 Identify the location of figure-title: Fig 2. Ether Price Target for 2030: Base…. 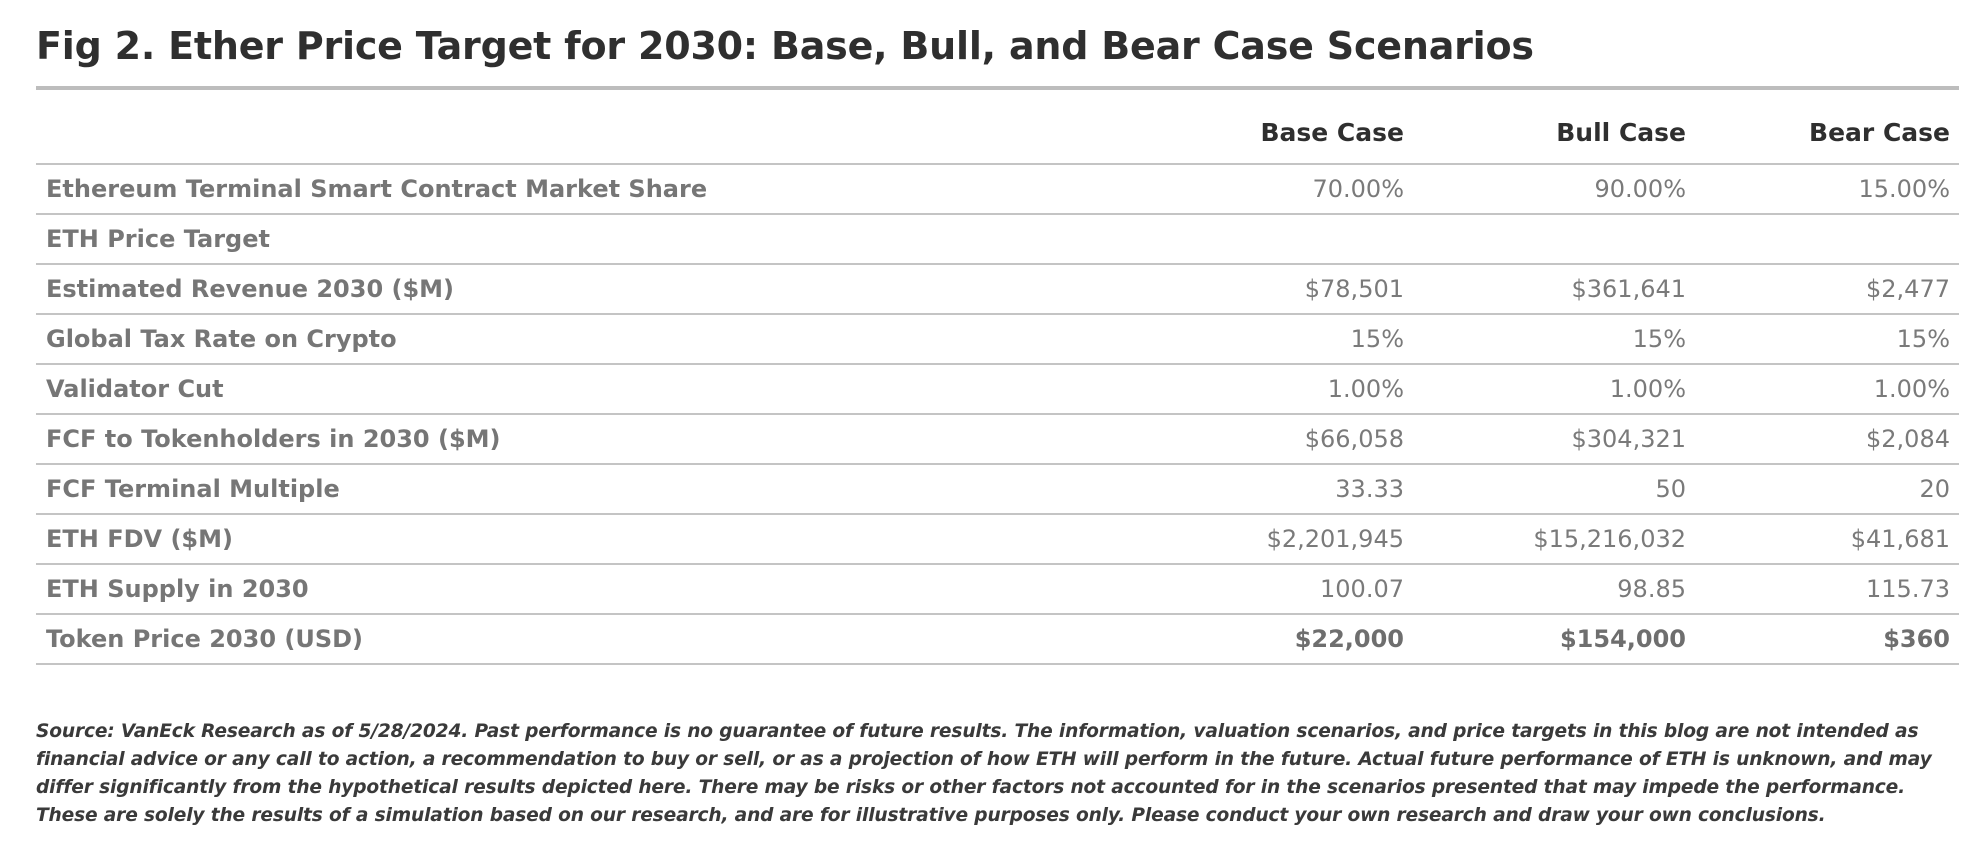
(785, 46).